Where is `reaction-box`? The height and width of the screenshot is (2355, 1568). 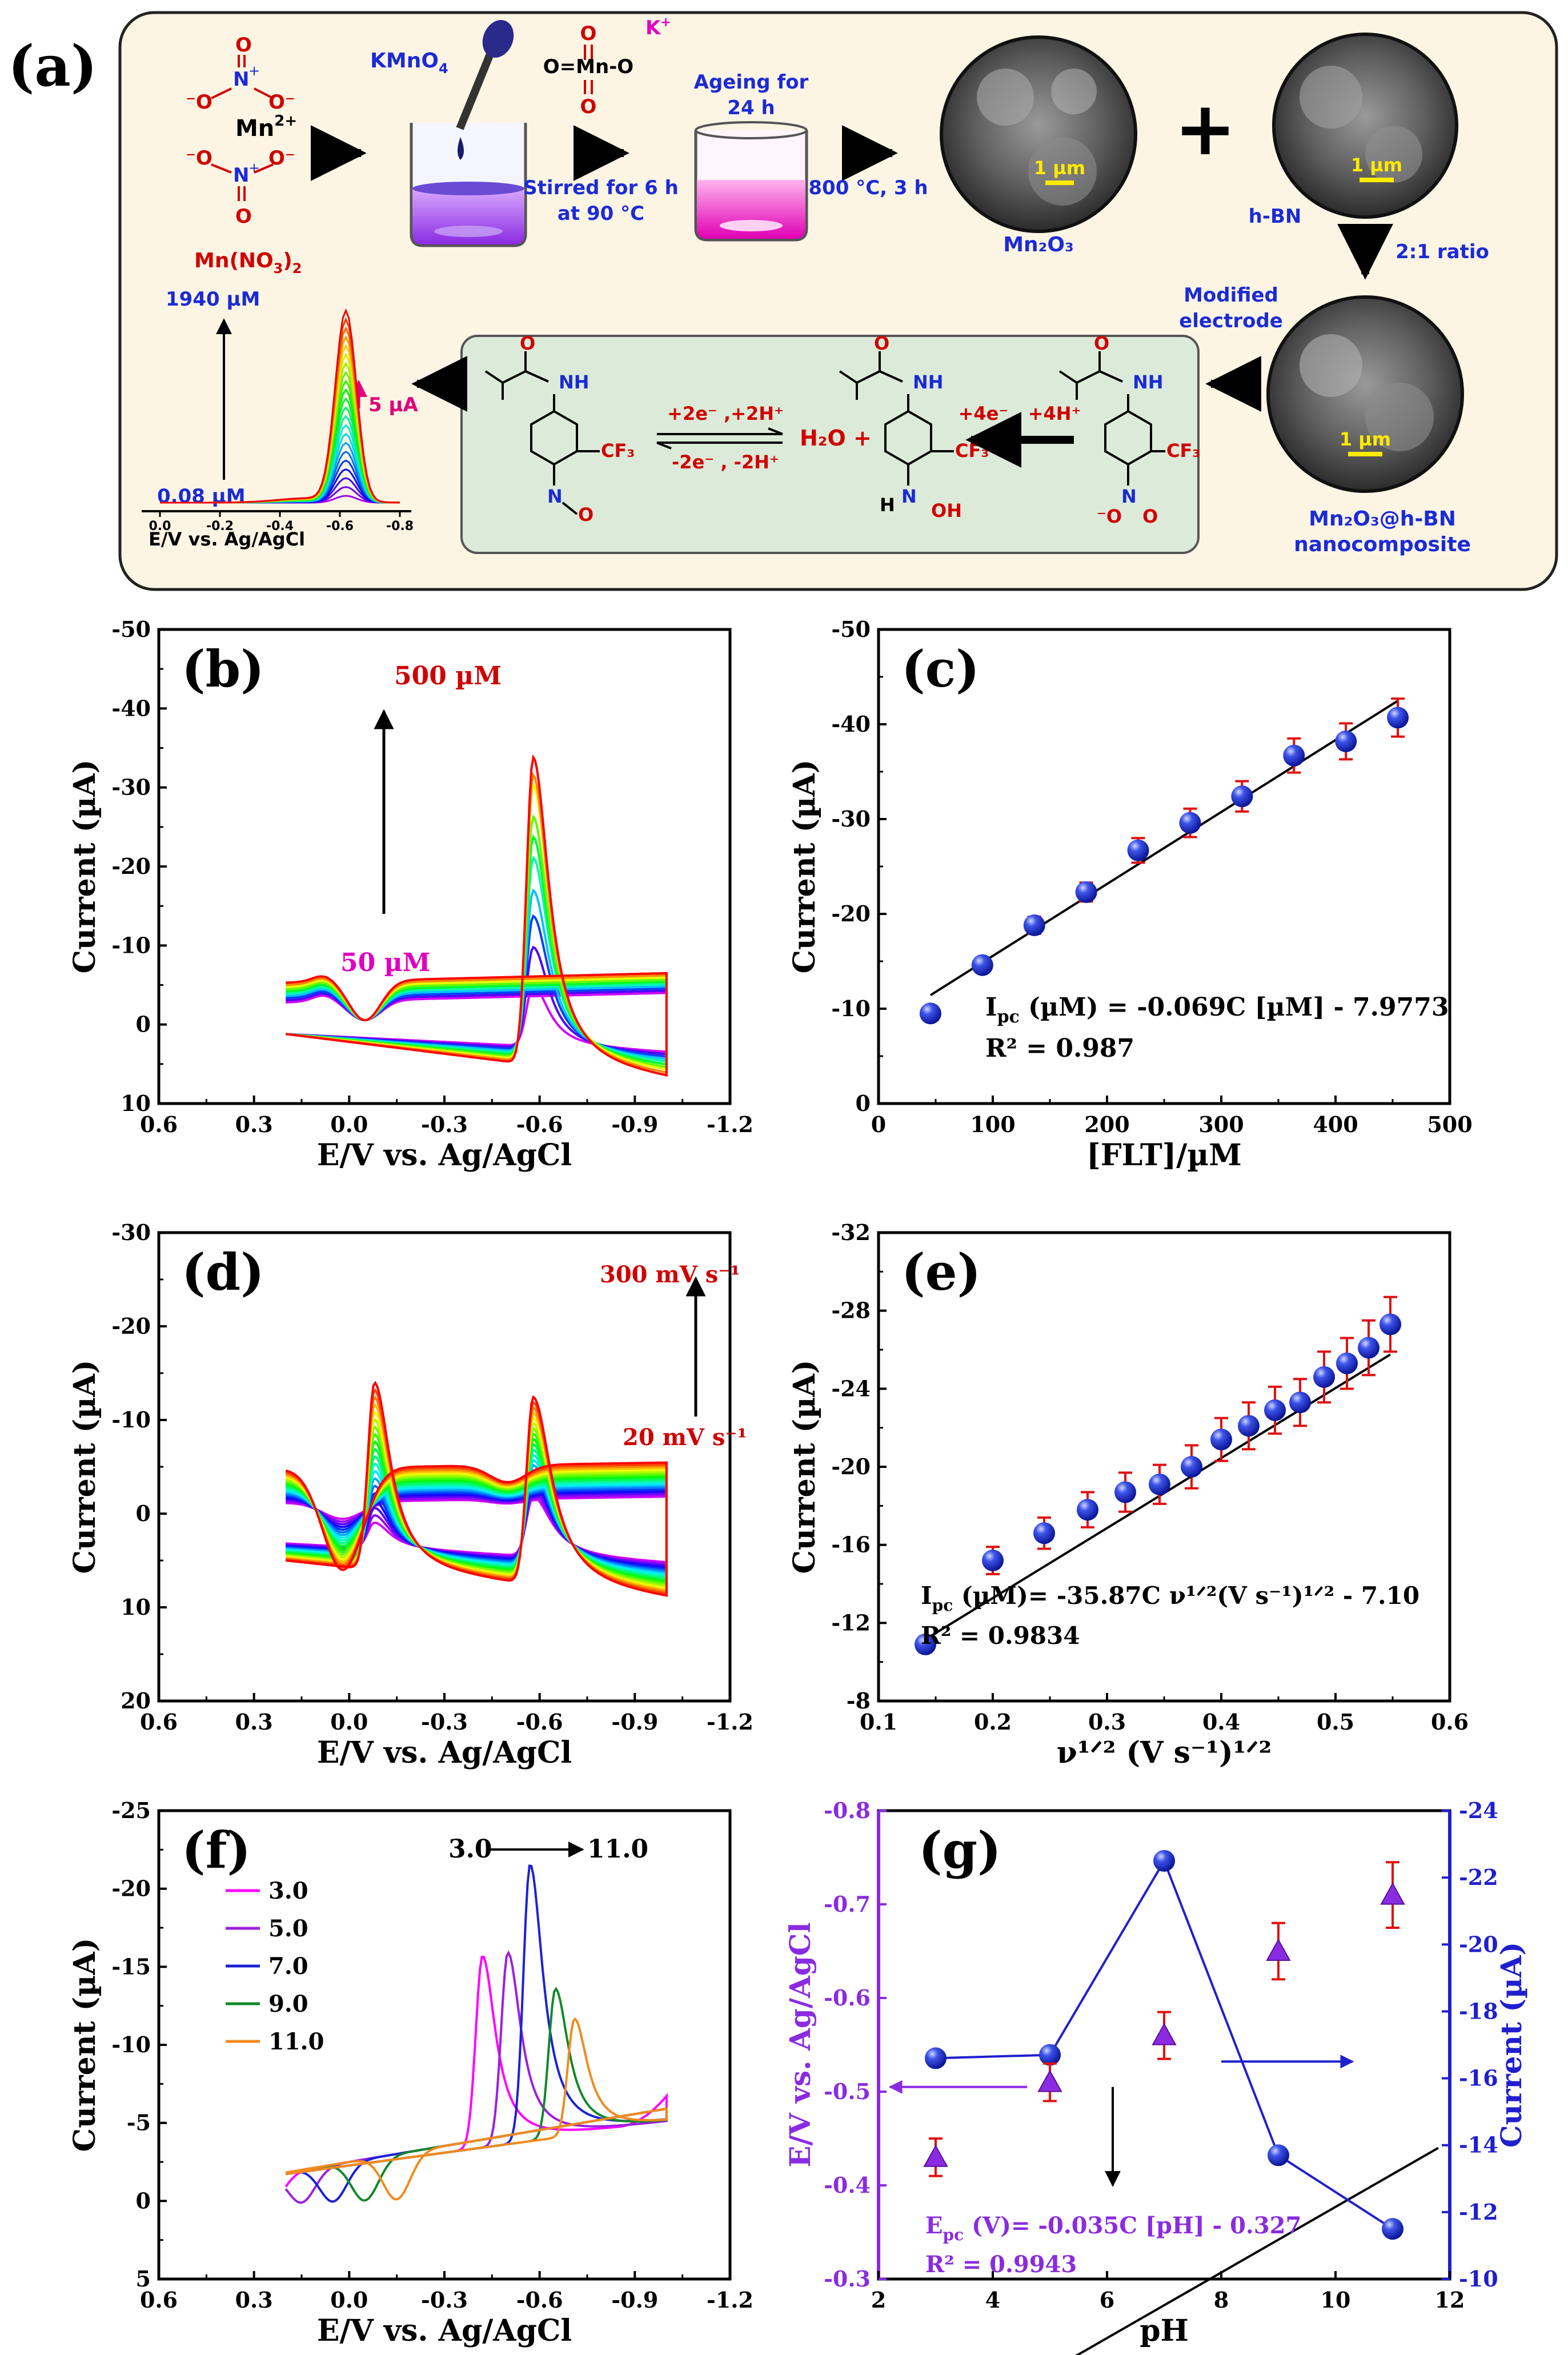
reaction-box is located at coordinates (830, 444).